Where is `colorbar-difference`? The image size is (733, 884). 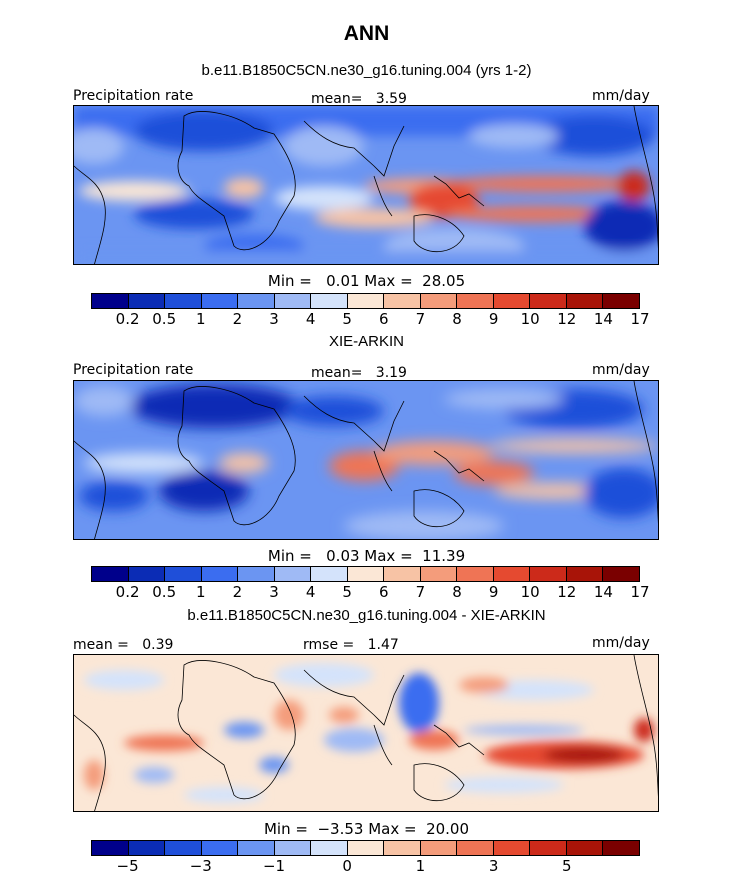
colorbar-difference is located at coordinates (365, 848).